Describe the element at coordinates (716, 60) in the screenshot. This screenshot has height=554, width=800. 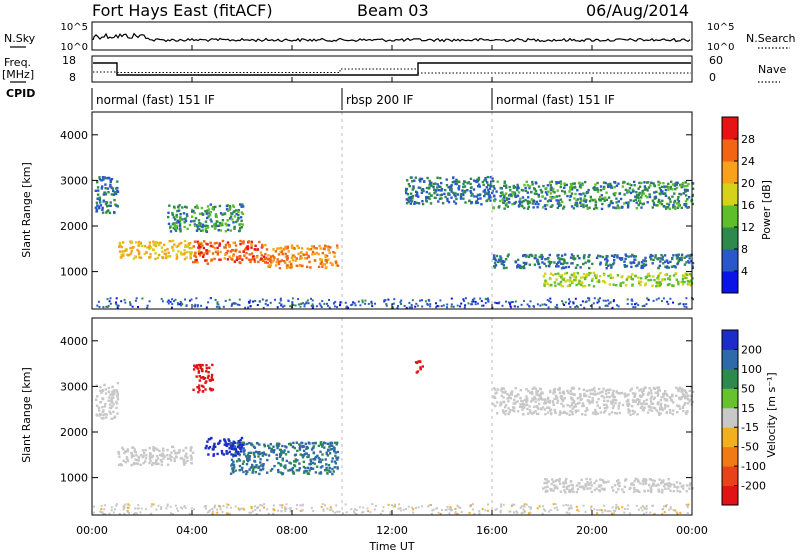
I see `nave-tick-top: 60` at that location.